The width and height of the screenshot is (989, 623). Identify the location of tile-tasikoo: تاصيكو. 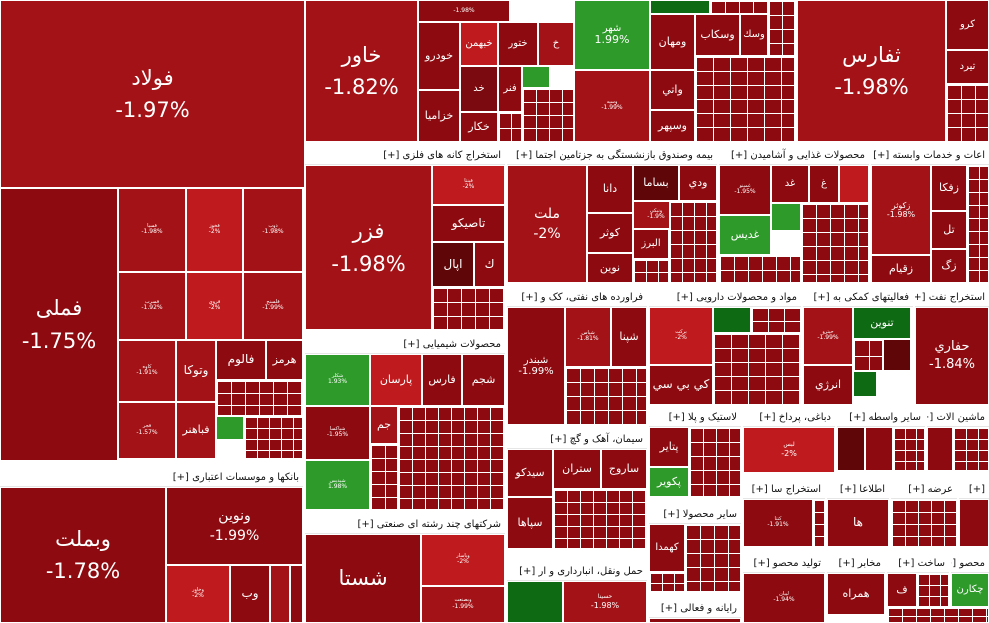
(468, 223).